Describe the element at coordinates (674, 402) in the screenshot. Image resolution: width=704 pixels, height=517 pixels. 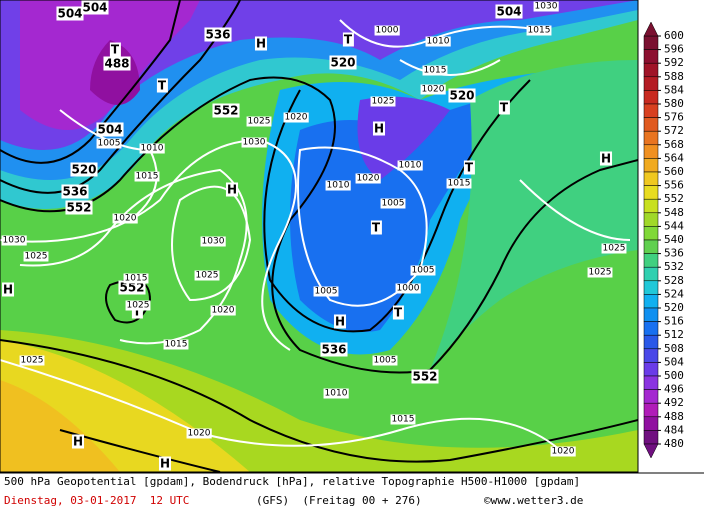
I see `colorbar-label: 492` at that location.